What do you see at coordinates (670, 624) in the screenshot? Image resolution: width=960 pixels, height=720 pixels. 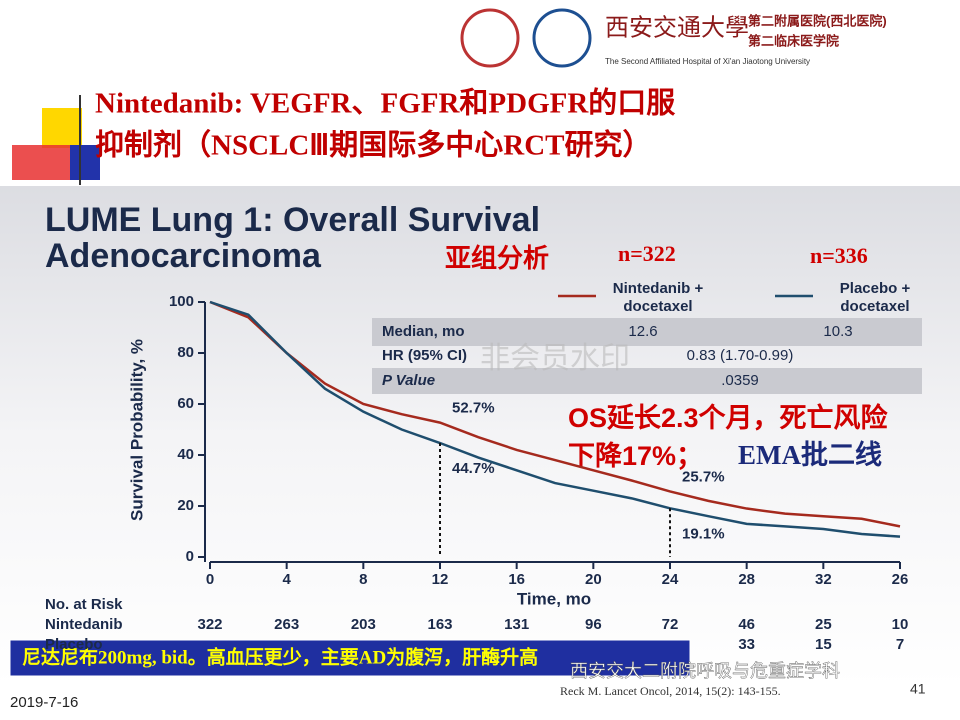 I see `risk-value: 72` at bounding box center [670, 624].